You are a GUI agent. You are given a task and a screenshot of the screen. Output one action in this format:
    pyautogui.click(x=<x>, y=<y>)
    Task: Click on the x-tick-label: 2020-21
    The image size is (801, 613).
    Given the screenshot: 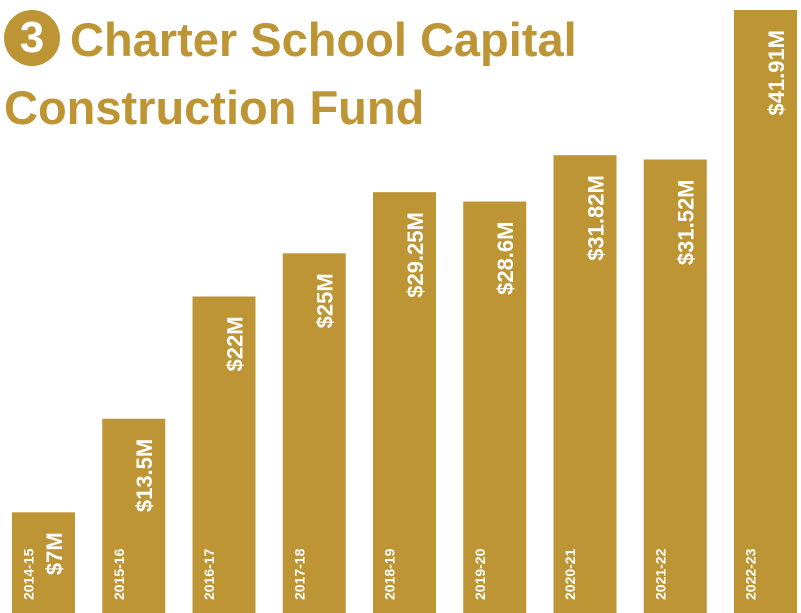 What is the action you would take?
    pyautogui.click(x=570, y=574)
    